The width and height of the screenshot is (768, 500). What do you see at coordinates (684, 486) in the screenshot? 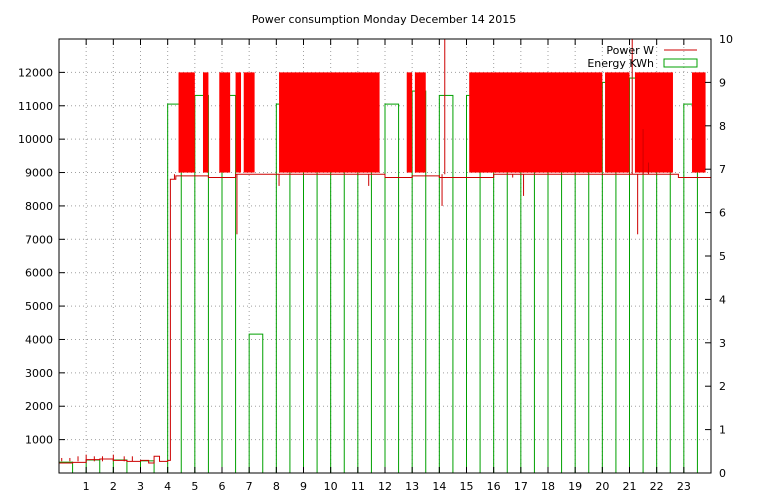
I see `x-tick-label: 23` at bounding box center [684, 486].